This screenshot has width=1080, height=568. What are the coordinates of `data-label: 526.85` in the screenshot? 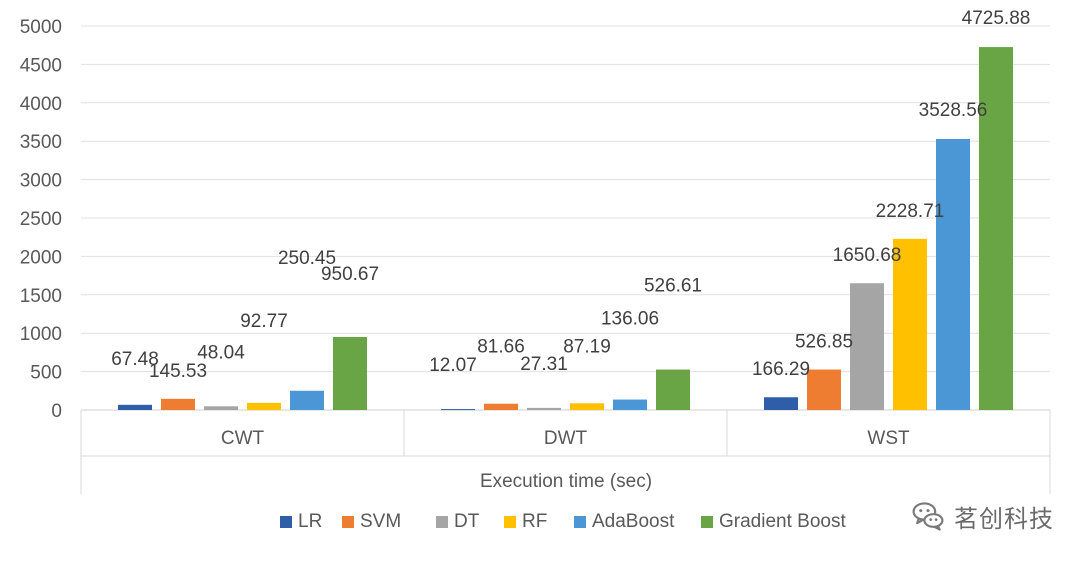 It's located at (824, 342).